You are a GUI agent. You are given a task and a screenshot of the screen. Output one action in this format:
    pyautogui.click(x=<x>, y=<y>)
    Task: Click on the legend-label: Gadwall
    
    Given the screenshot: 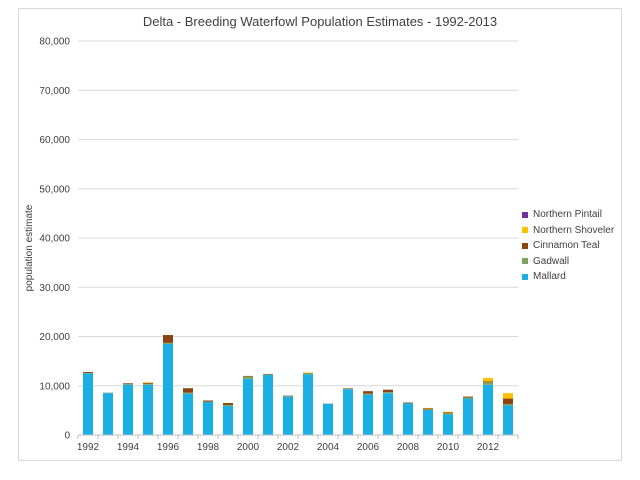 What is the action you would take?
    pyautogui.click(x=551, y=261)
    